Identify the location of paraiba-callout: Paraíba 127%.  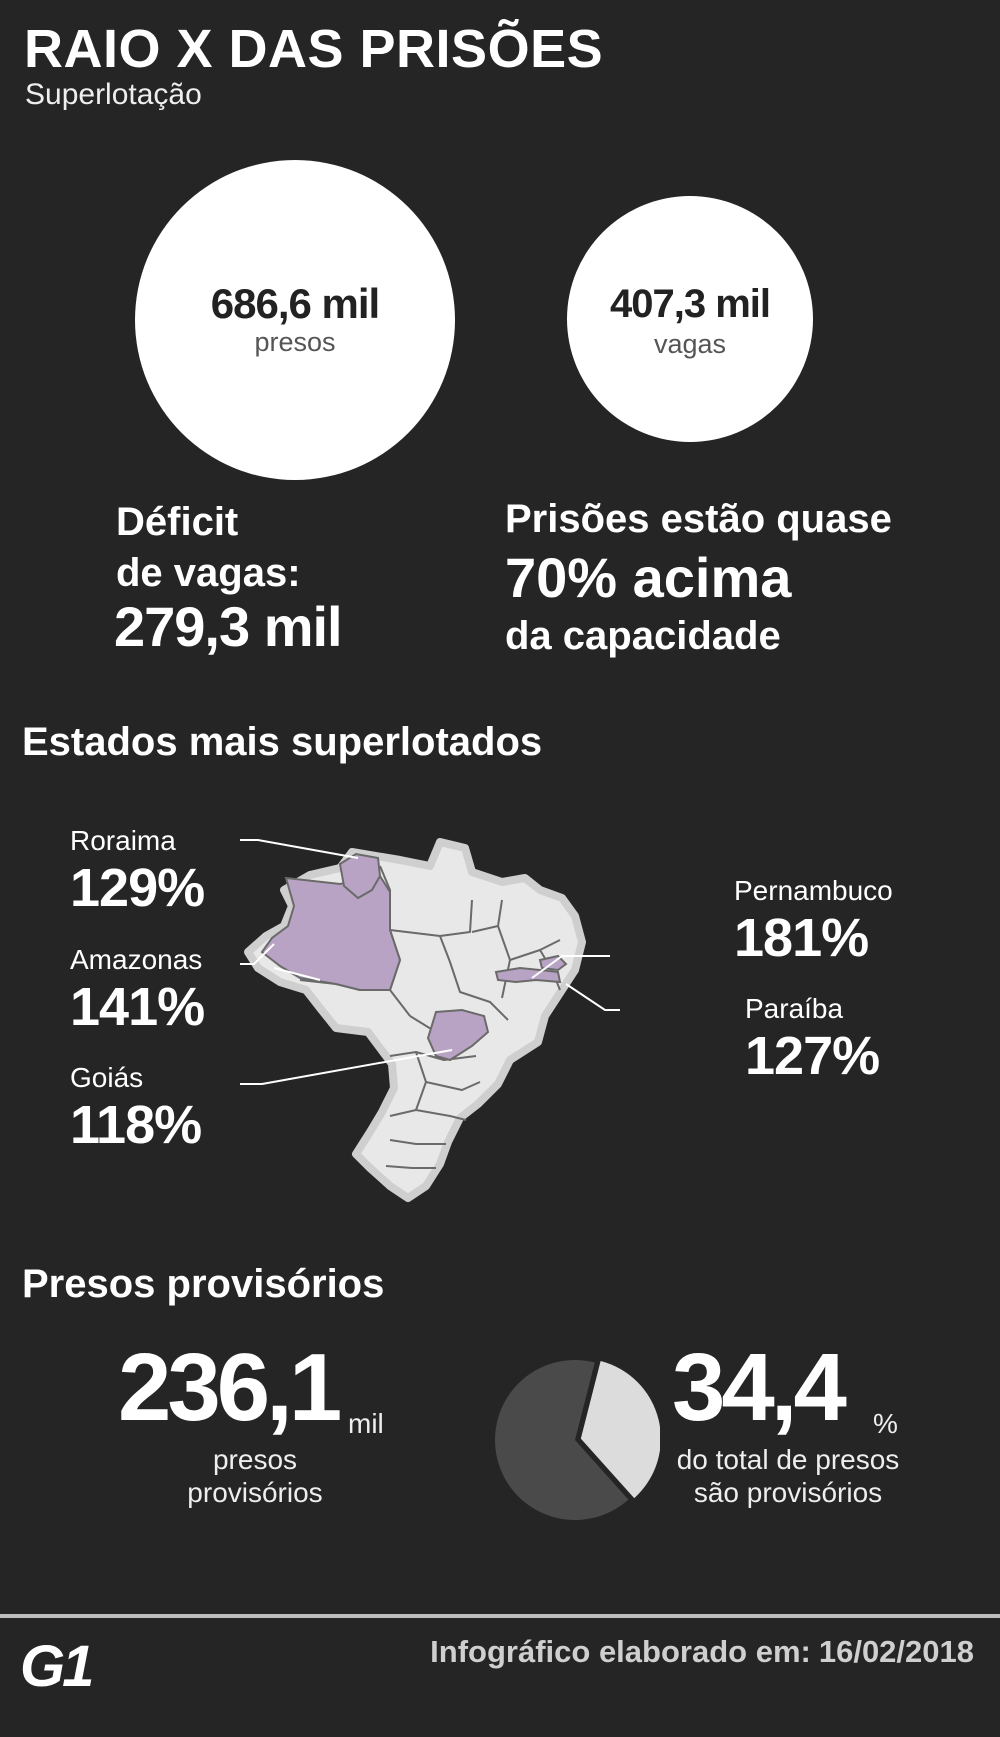
(812, 1040).